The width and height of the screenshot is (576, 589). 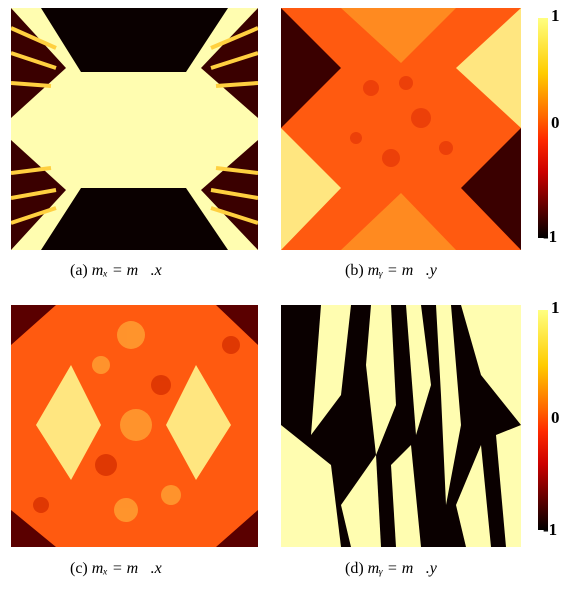 I want to click on colorbar-bottom-tick-zero: 0, so click(x=555, y=417).